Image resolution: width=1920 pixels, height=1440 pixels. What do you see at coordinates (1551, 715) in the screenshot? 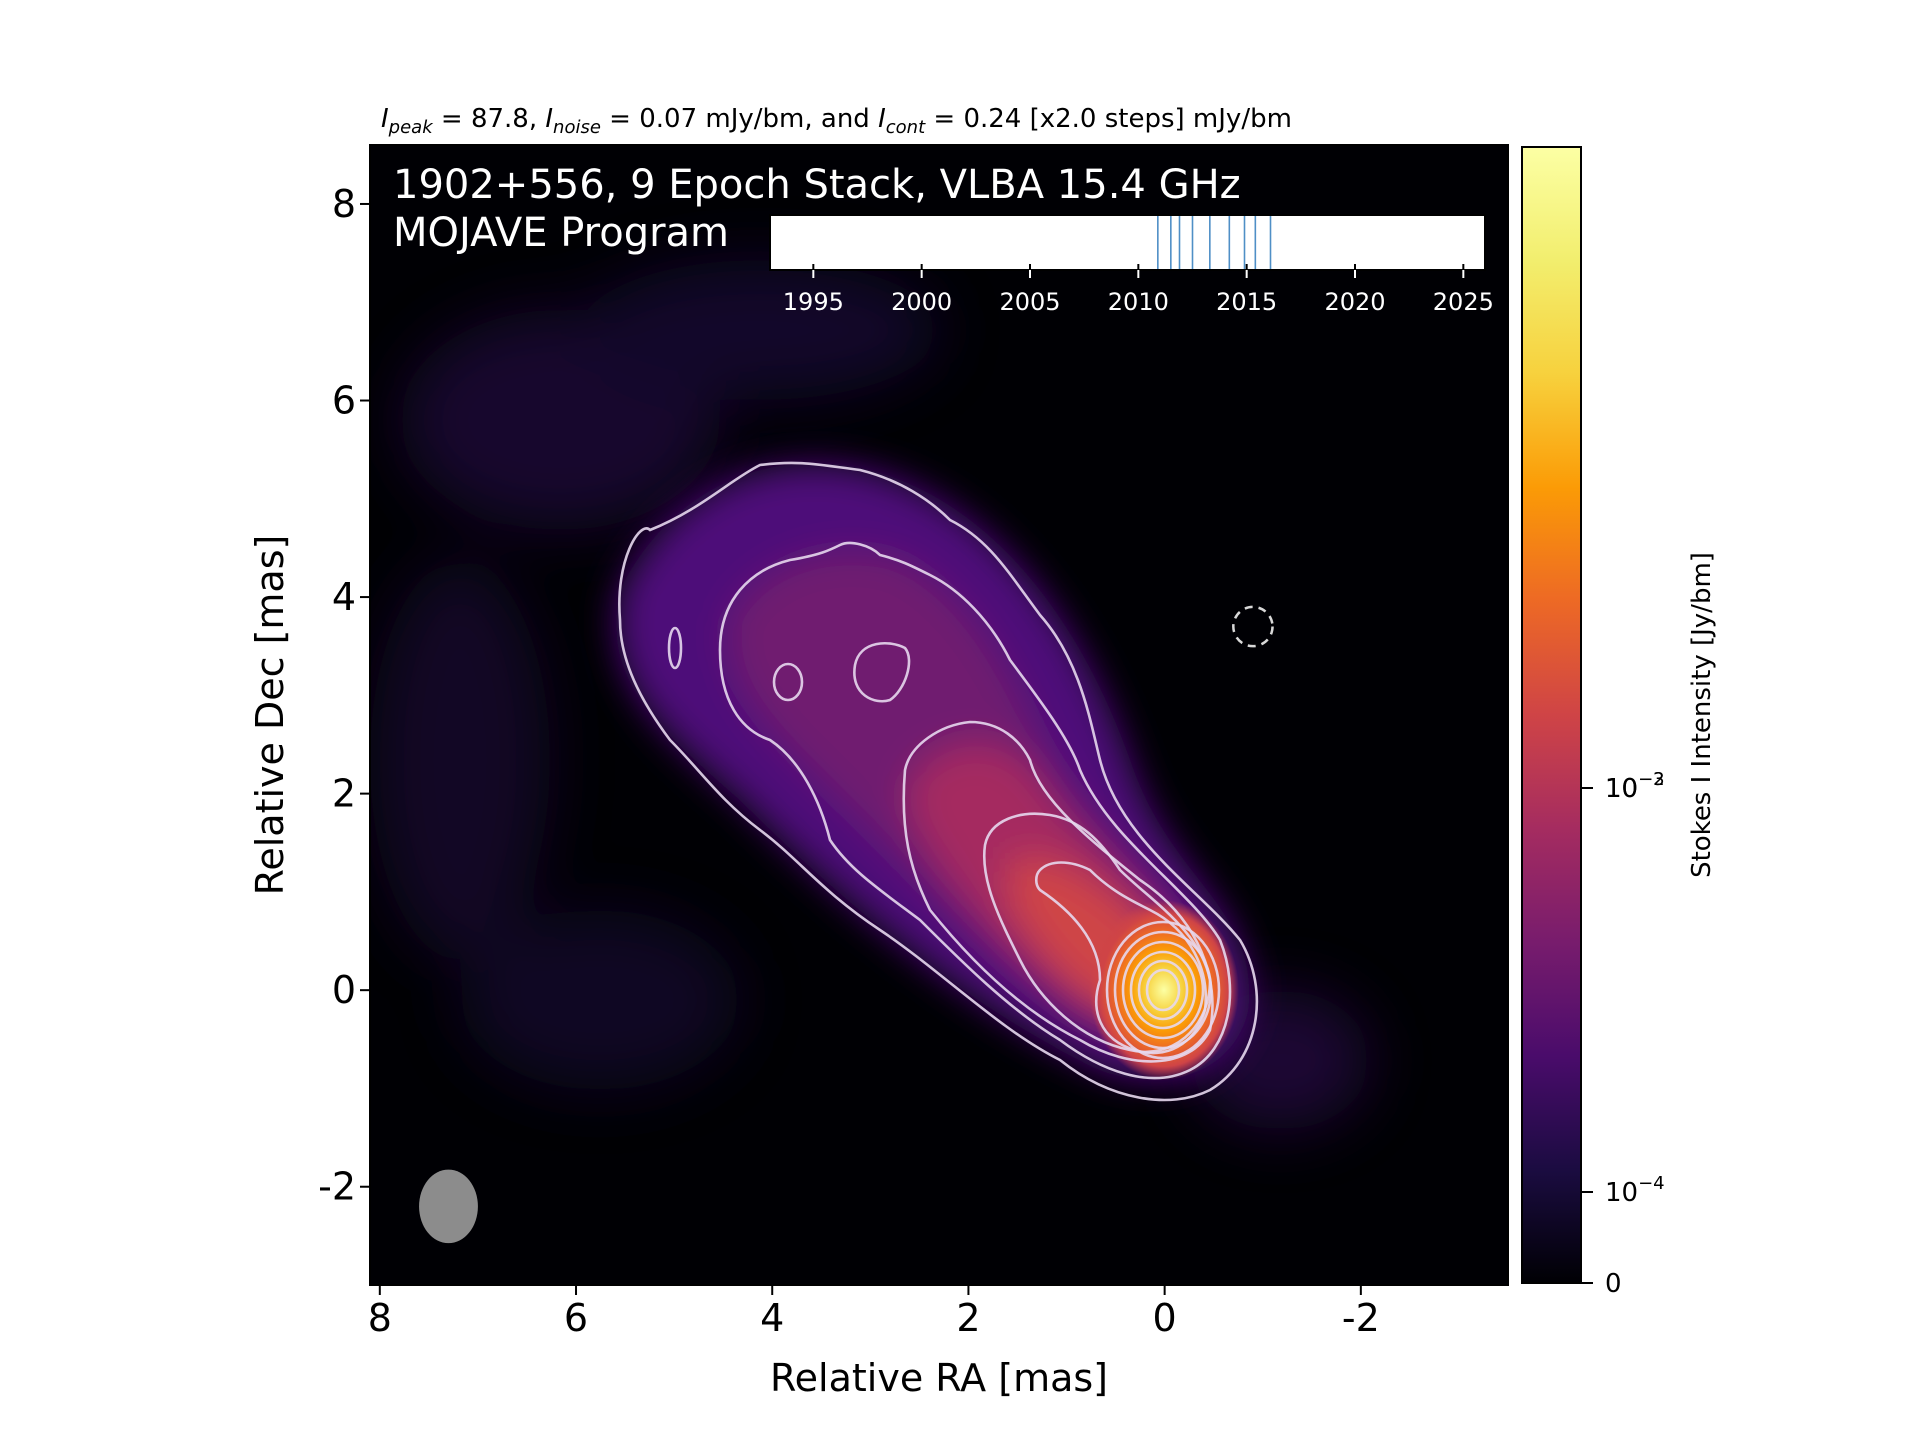
I see `colorbar-gradient` at bounding box center [1551, 715].